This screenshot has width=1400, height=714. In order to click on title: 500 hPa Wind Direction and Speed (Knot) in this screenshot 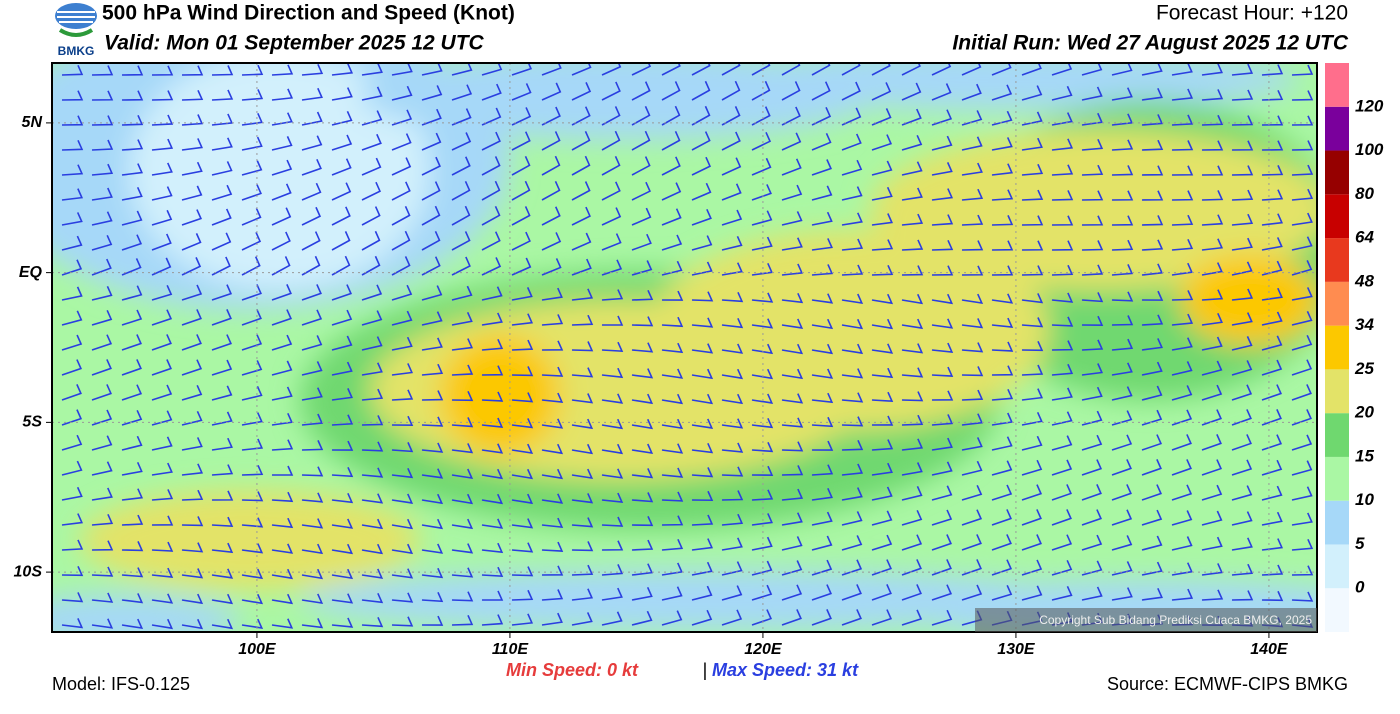, I will do `click(308, 13)`.